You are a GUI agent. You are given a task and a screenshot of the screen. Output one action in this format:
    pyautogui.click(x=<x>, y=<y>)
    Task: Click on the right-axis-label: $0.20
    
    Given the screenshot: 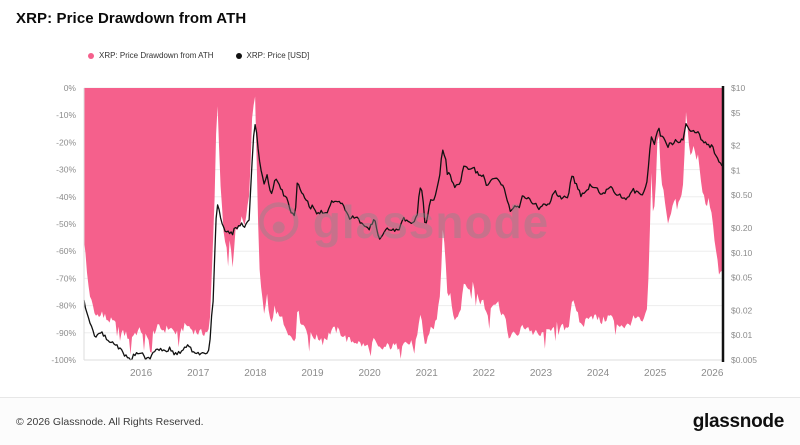 What is the action you would take?
    pyautogui.click(x=742, y=228)
    